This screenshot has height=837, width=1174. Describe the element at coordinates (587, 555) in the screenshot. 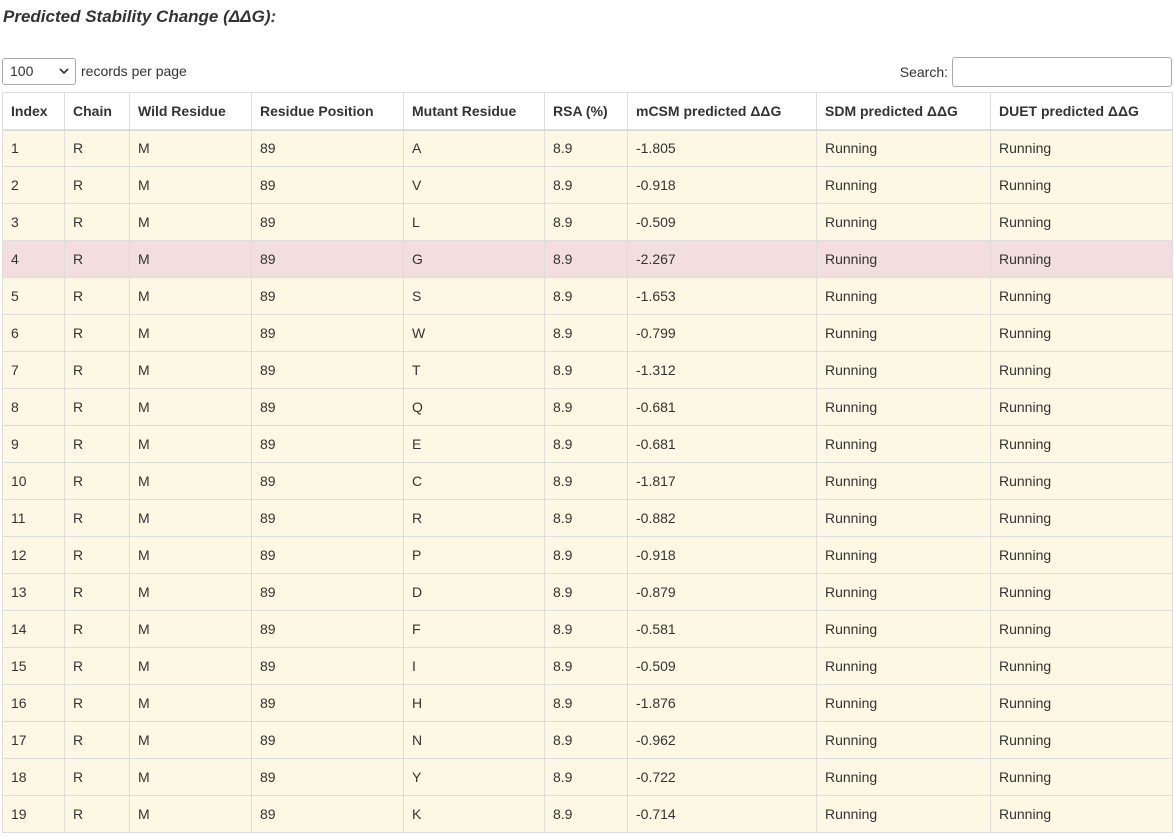

I see `table-row: 12 R M 89 P 8.9 -0.918 Running Running` at that location.